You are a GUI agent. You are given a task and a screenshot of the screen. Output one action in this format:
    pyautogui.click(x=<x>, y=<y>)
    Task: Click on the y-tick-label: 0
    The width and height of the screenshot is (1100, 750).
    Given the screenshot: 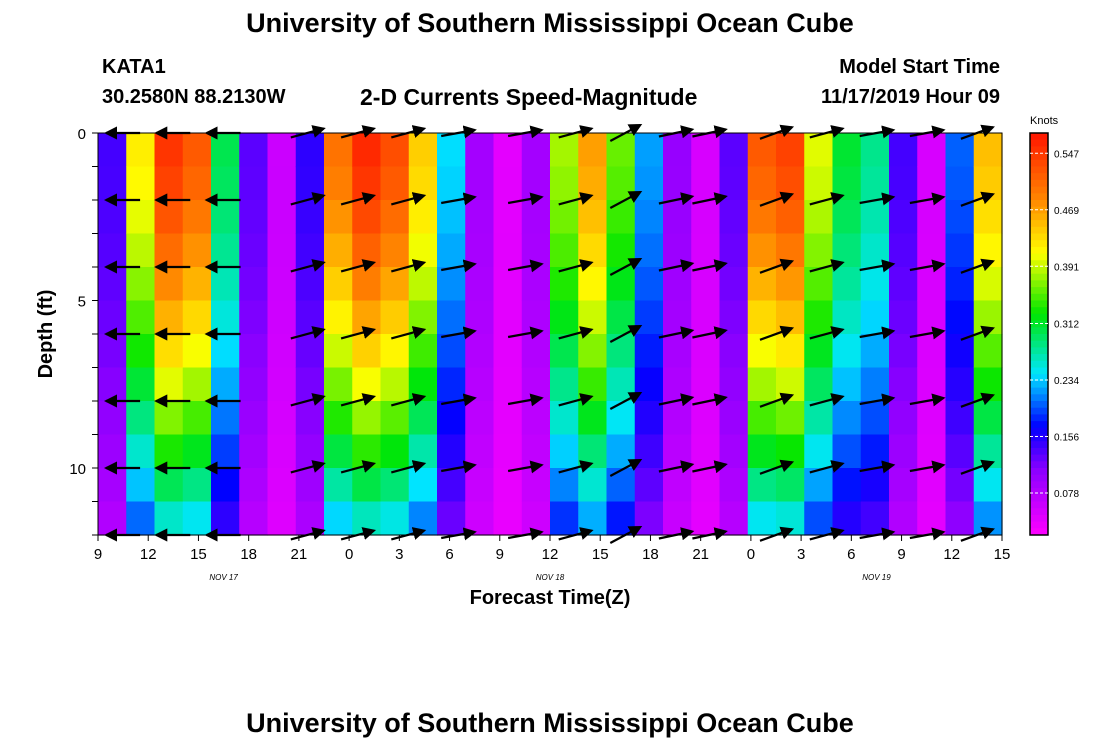 What is the action you would take?
    pyautogui.click(x=82, y=134)
    